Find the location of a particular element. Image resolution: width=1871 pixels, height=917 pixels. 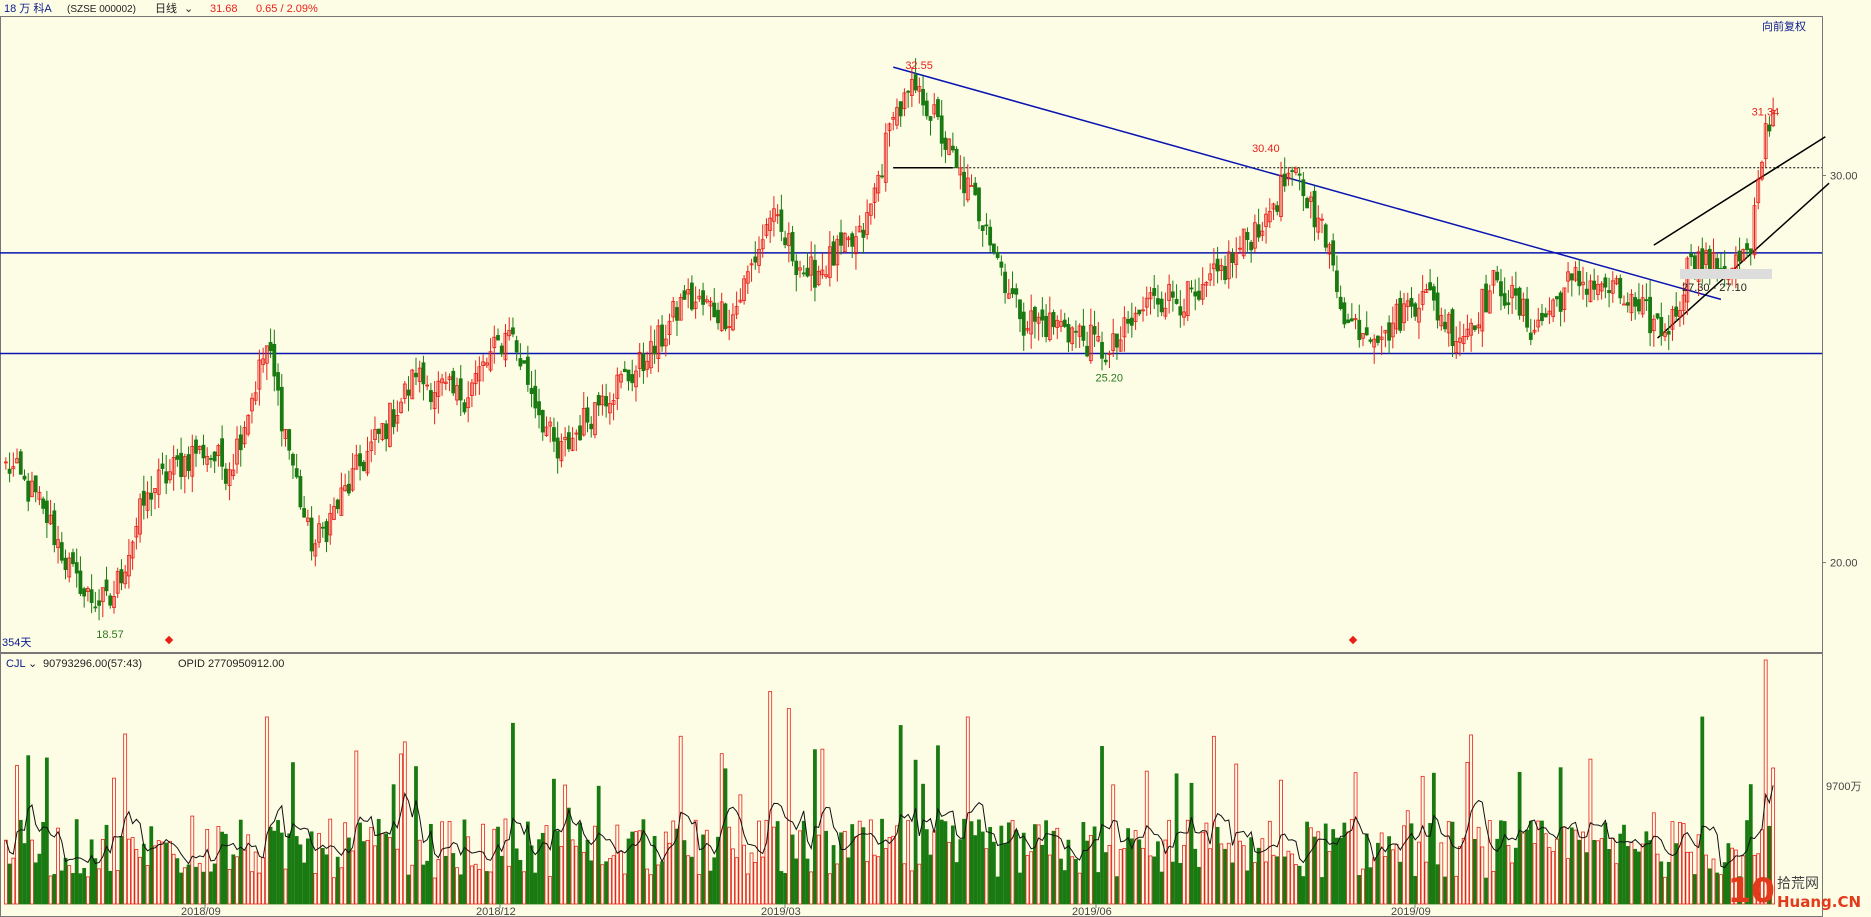

period-selector: 日线 is located at coordinates (166, 8).